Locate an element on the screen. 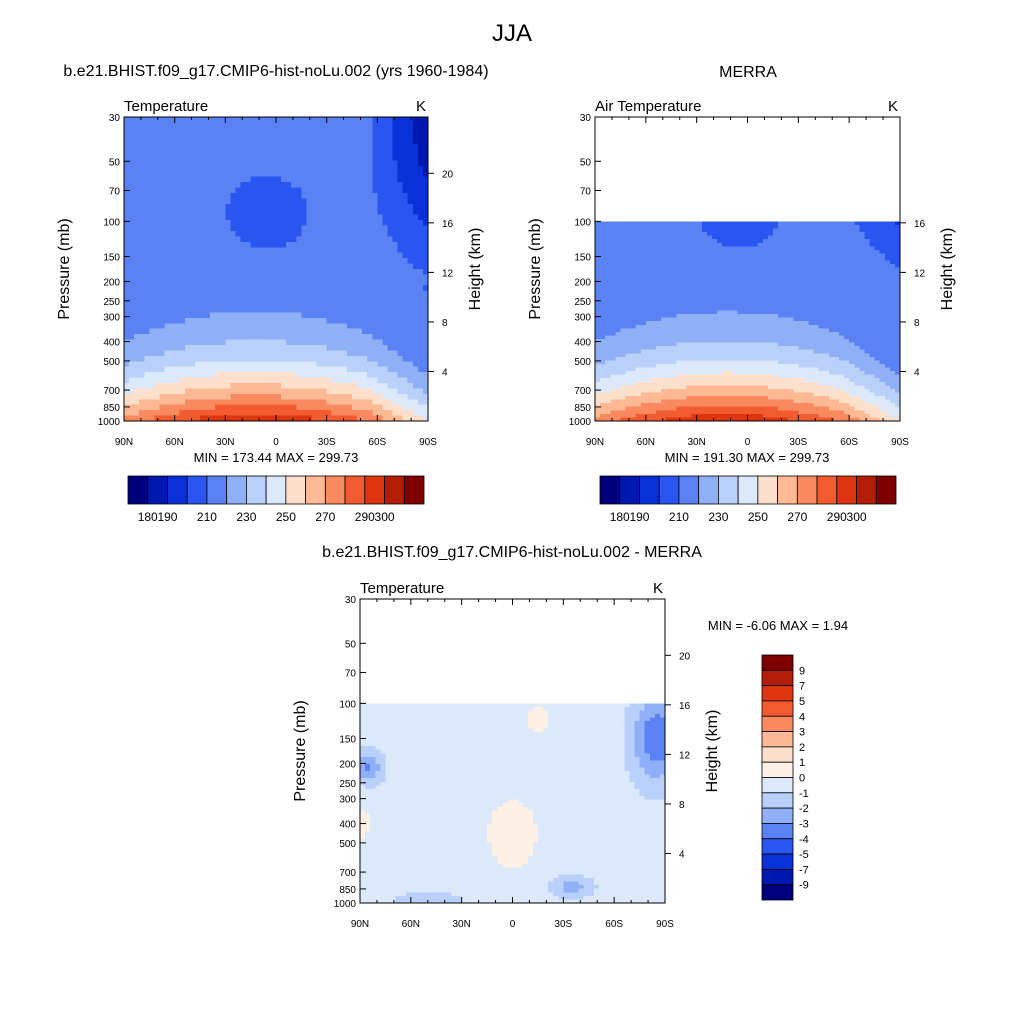 The width and height of the screenshot is (1024, 1024). panel-obs-title: MERRA is located at coordinates (748, 72).